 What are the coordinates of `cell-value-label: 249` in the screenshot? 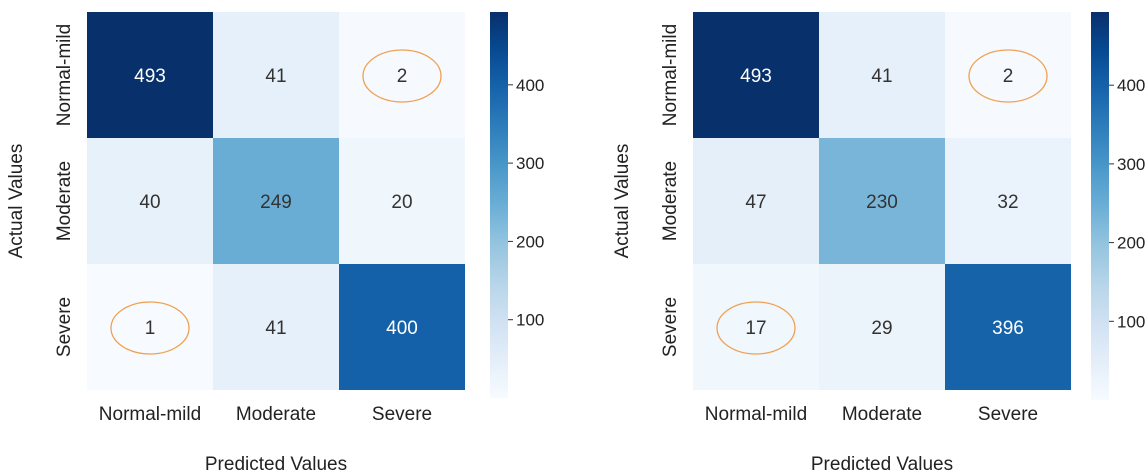 It's located at (276, 202).